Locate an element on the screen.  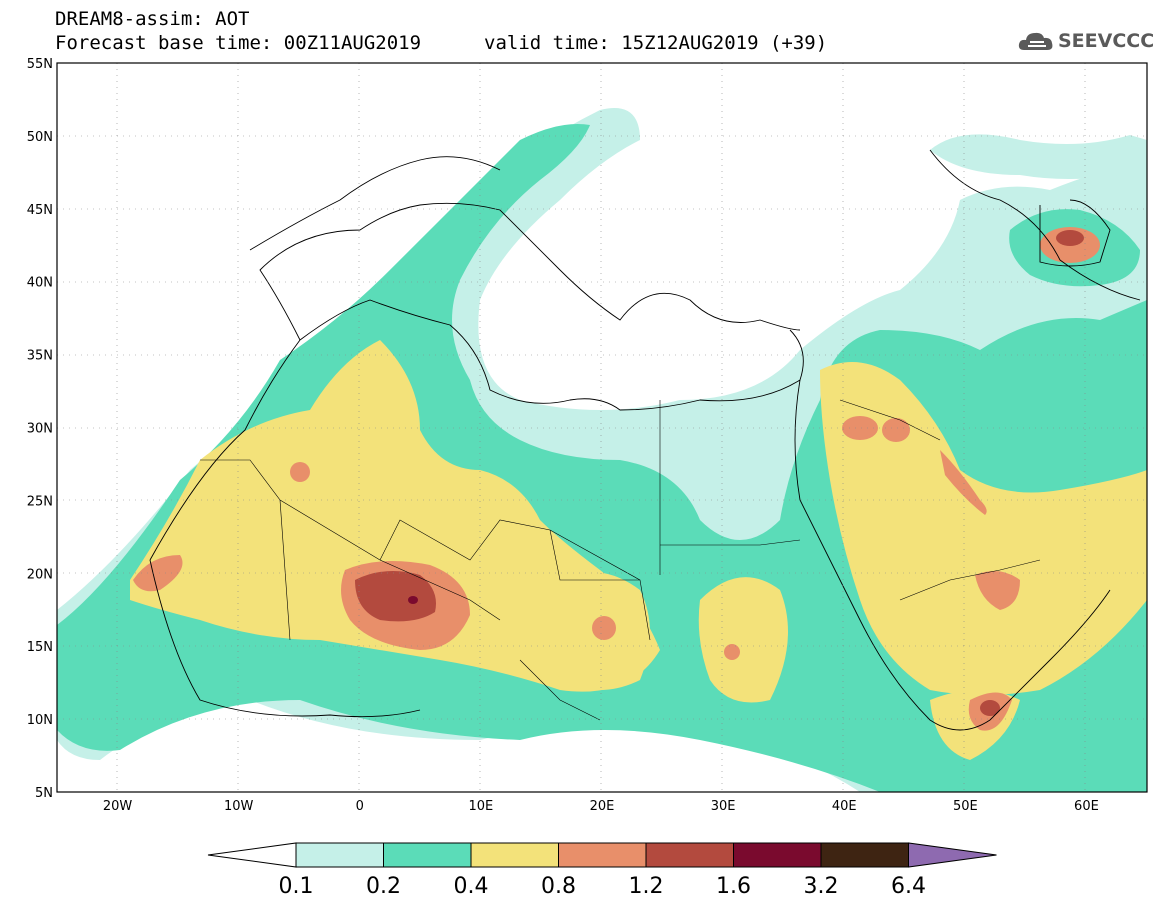
lat-label: 10N is located at coordinates (40, 720).